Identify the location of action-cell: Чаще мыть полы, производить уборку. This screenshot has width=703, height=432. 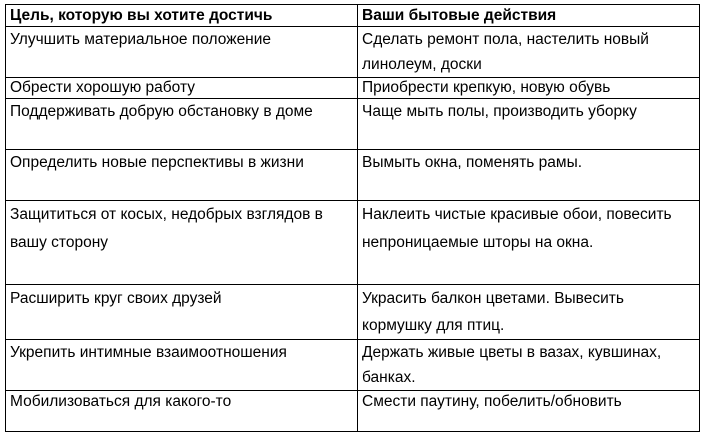
(528, 124).